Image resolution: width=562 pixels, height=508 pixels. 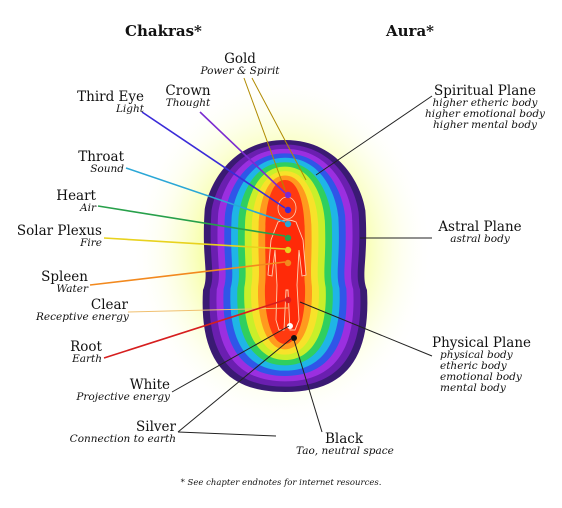 What do you see at coordinates (240, 59) in the screenshot?
I see `label-gold-name: Gold` at bounding box center [240, 59].